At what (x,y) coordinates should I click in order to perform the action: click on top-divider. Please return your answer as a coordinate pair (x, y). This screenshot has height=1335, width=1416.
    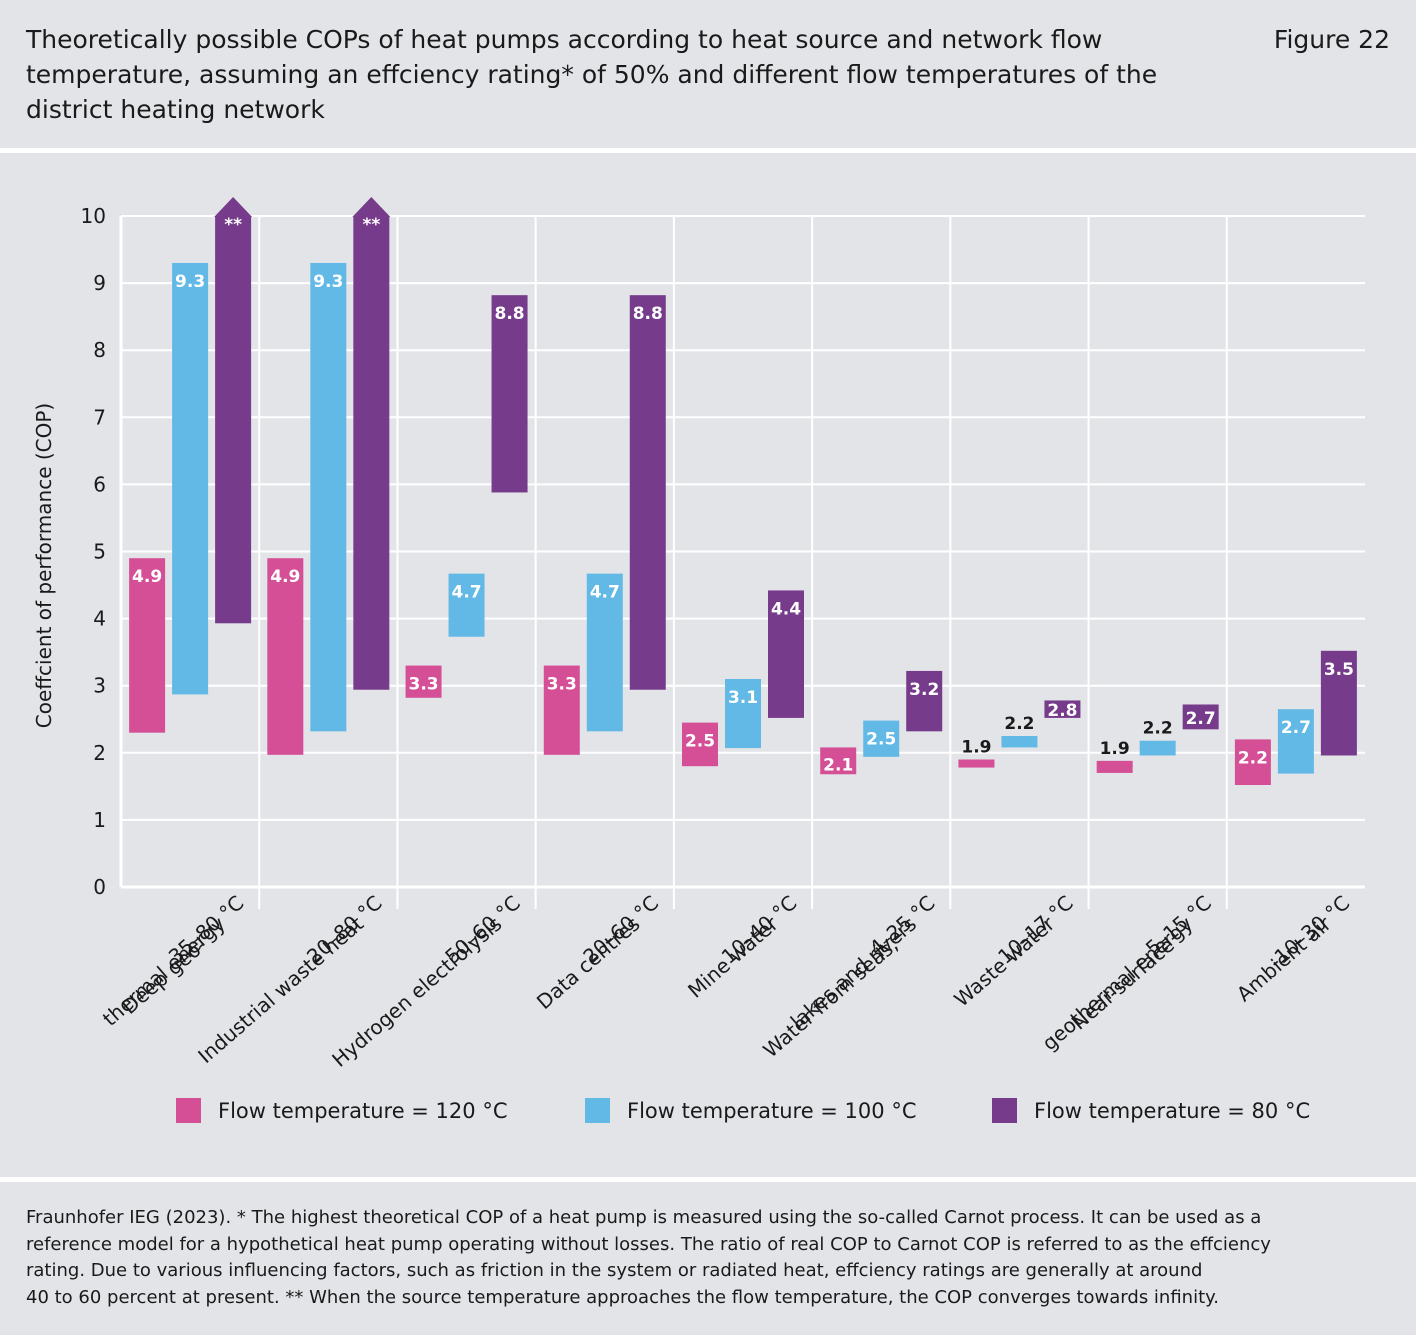
    Looking at the image, I should click on (708, 150).